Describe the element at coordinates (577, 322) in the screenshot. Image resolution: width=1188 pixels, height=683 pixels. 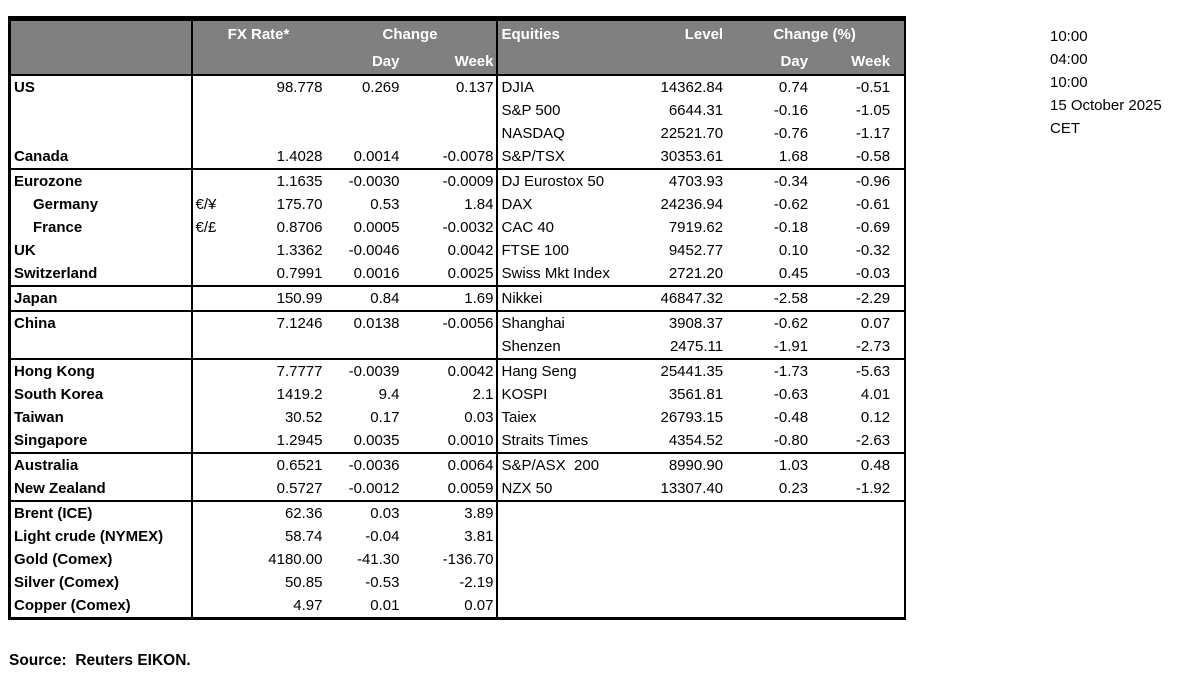
I see `equity-name-cell: Shanghai` at that location.